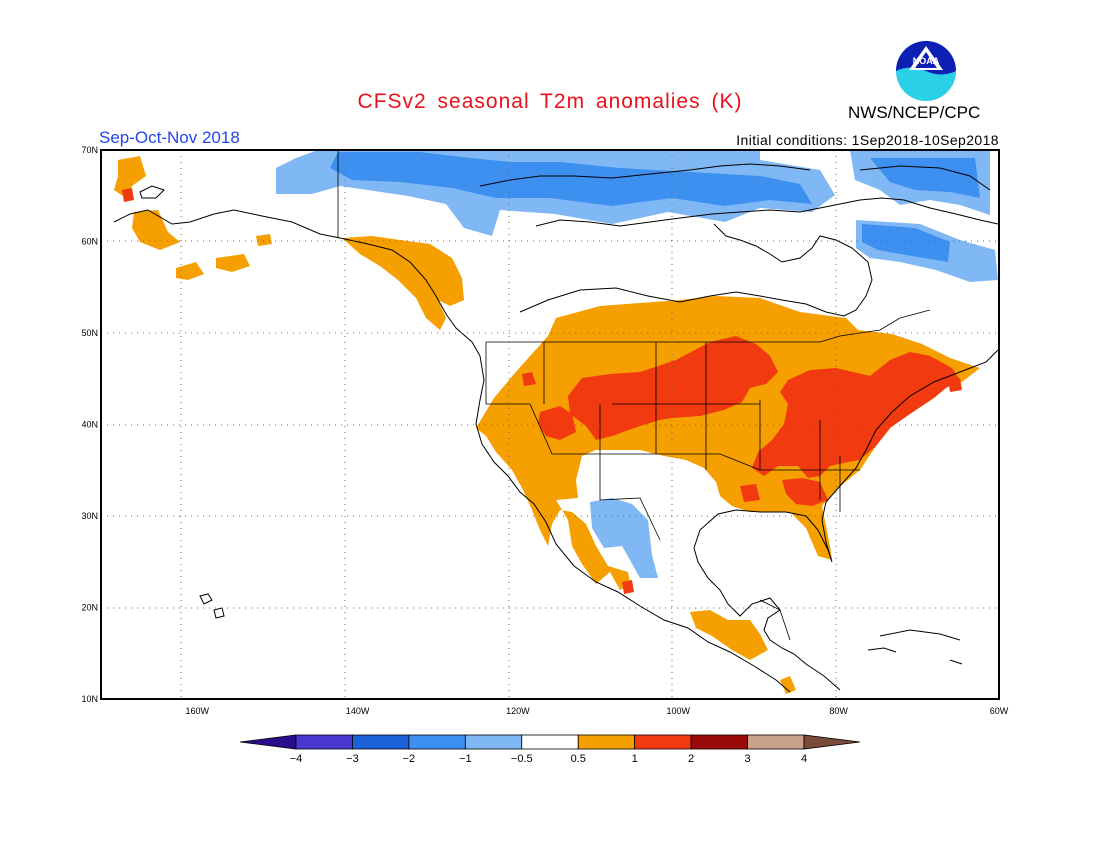 Image resolution: width=1100 pixels, height=850 pixels. Describe the element at coordinates (465, 759) in the screenshot. I see `colorbar-label: −1` at that location.